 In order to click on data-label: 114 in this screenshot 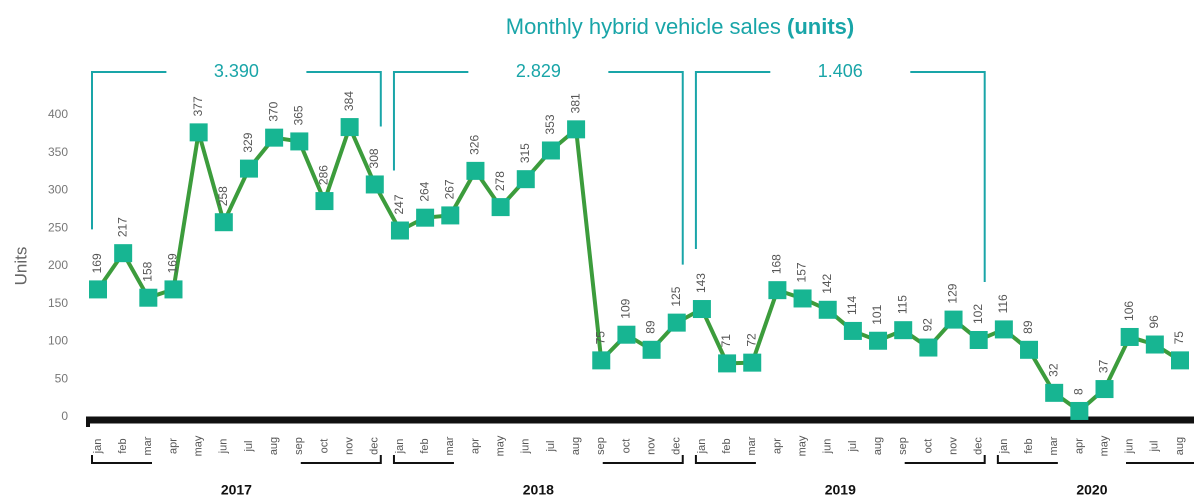, I will do `click(852, 304)`.